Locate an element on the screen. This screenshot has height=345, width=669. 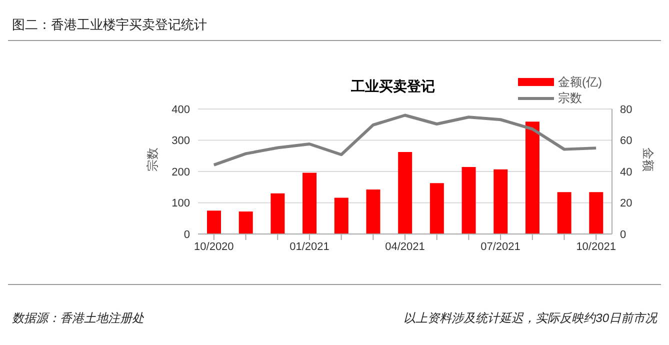
y-tick-label: 100 is located at coordinates (181, 204).